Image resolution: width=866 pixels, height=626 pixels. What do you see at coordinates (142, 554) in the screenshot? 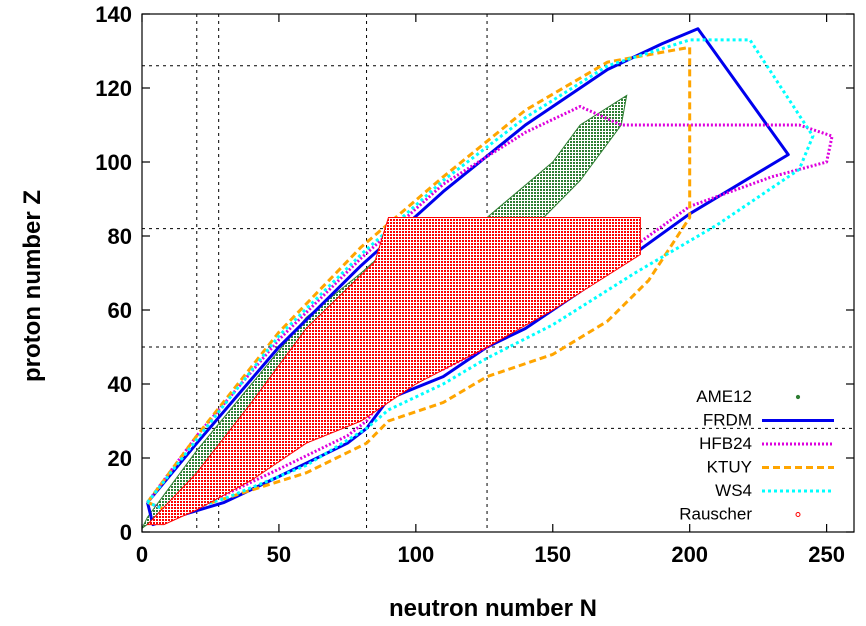
I see `x-tick-label: 0` at bounding box center [142, 554].